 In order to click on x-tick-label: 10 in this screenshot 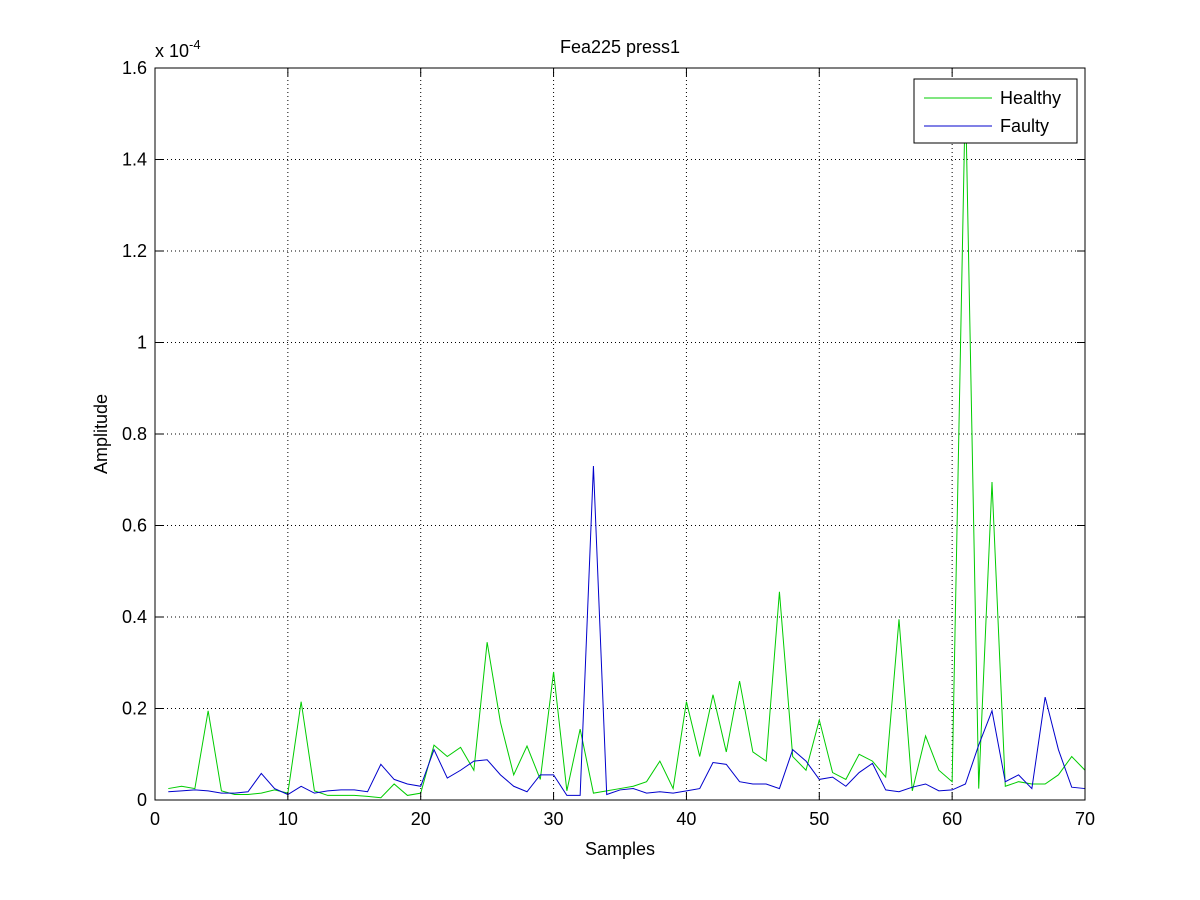, I will do `click(288, 819)`.